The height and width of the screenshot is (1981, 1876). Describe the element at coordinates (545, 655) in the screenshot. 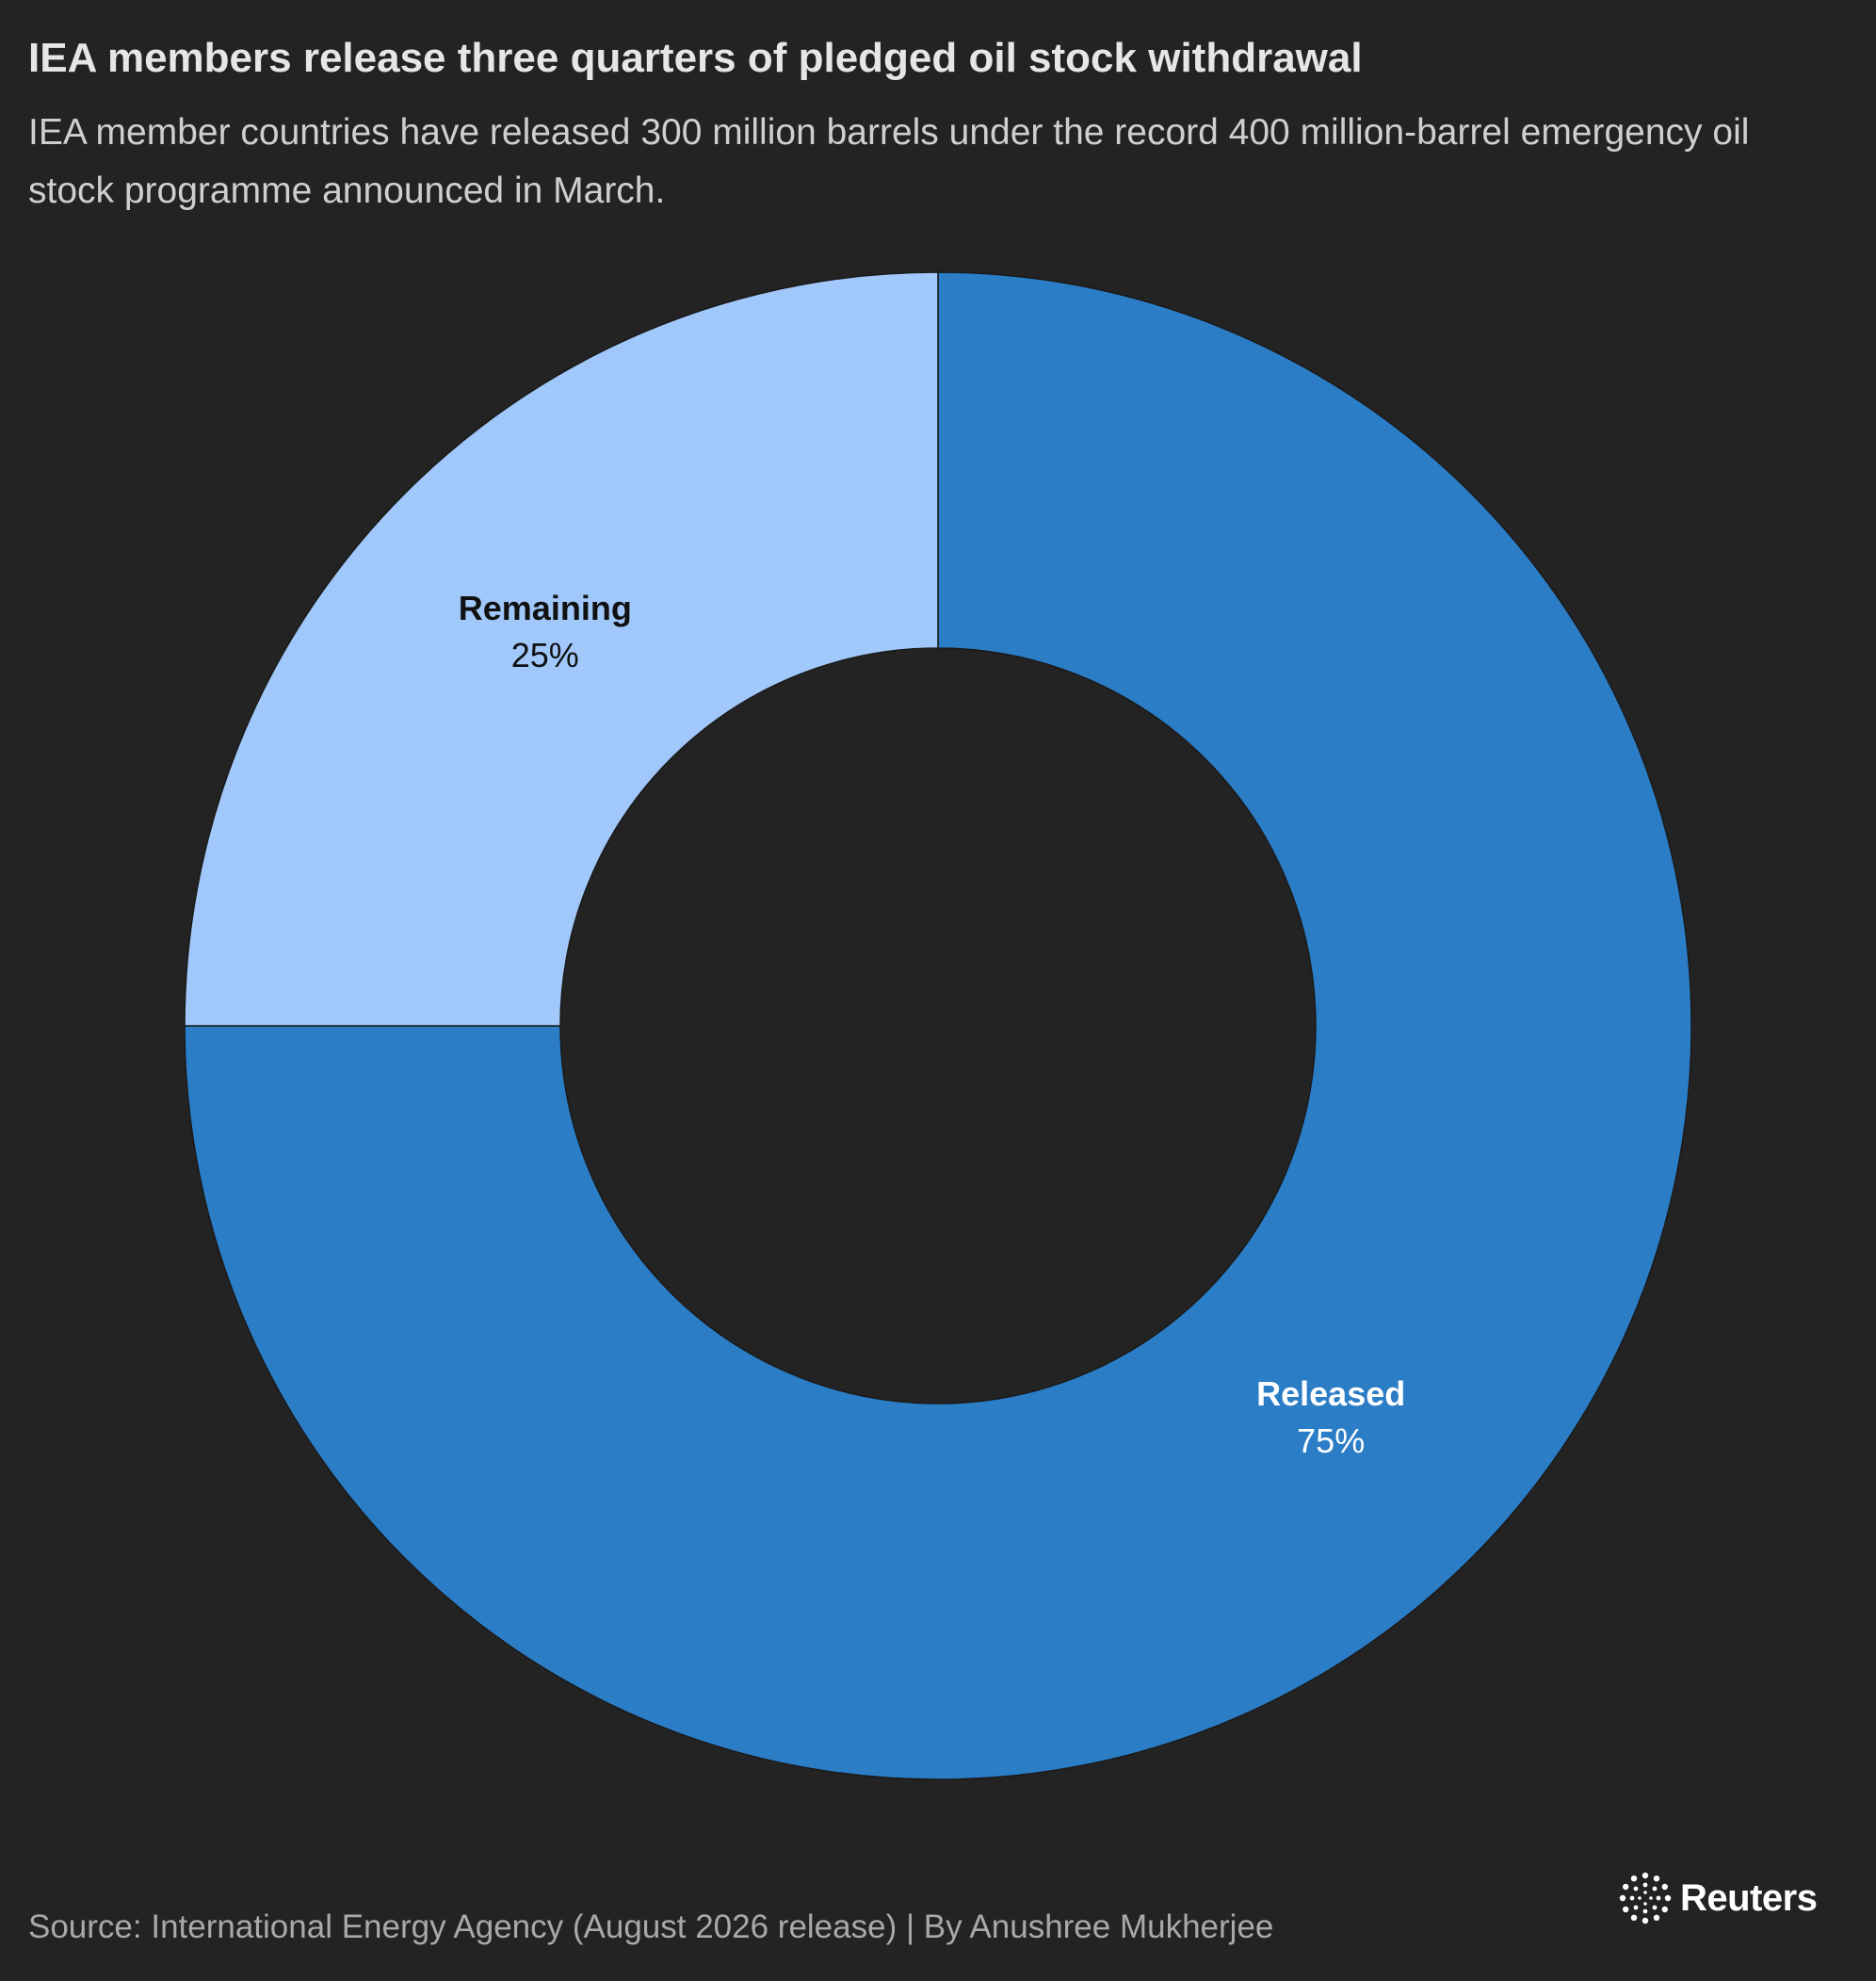

I see `slice-value-remaining: 25%` at that location.